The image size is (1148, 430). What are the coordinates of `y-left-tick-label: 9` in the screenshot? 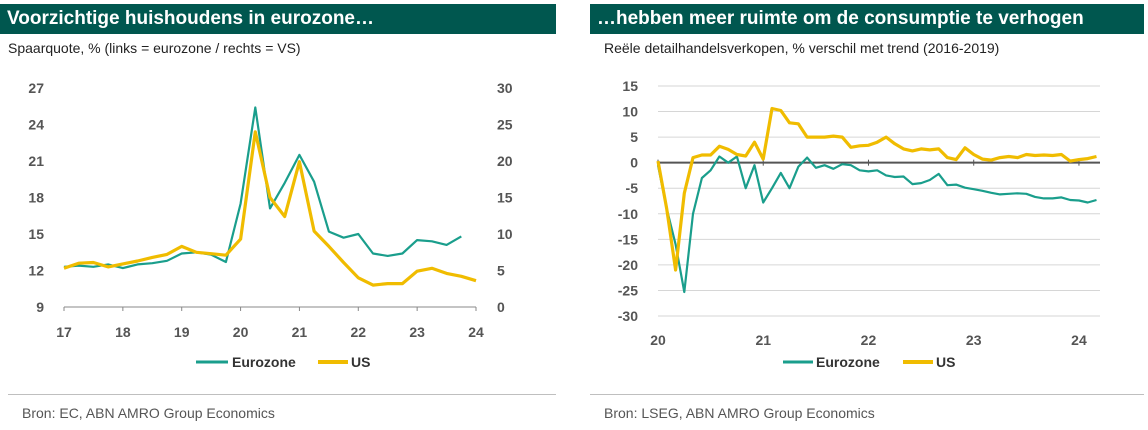 It's located at (40, 307).